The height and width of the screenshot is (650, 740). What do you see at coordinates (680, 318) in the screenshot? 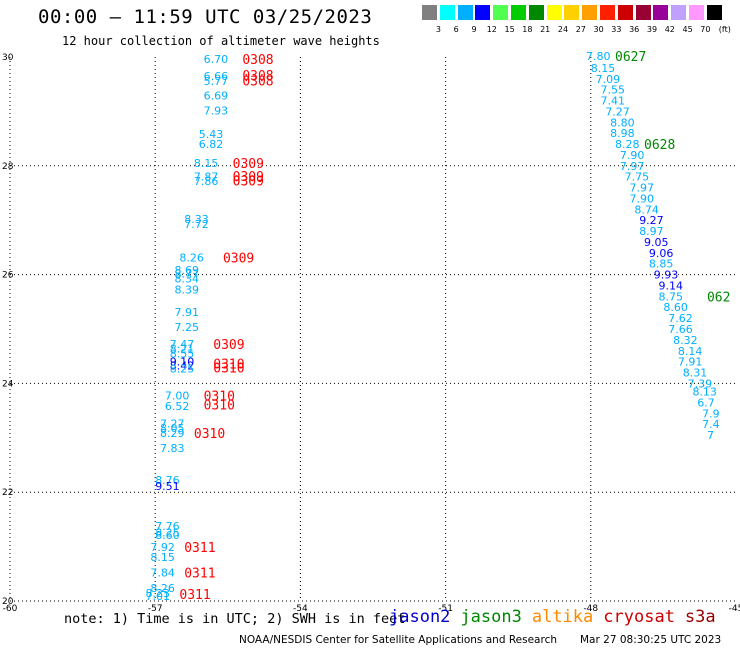
I see `wave-height-label: 7.62` at bounding box center [680, 318].